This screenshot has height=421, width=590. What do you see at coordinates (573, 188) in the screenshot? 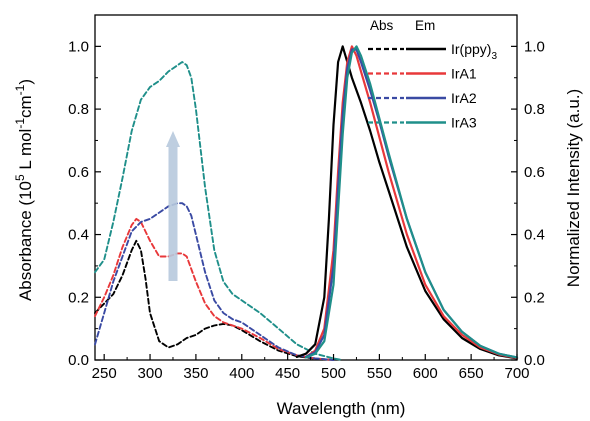
I see `y-axis-title-right: Normalized Intensity (a.u.)` at bounding box center [573, 188].